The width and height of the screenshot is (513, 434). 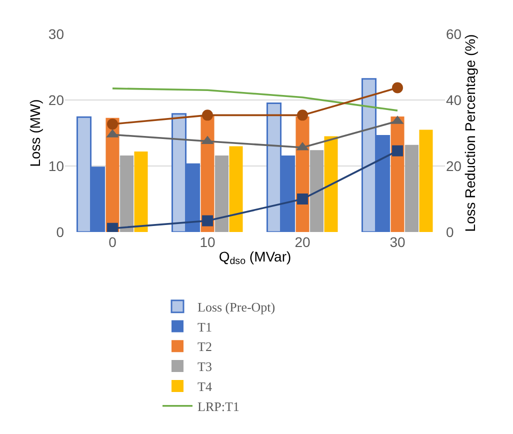 I want to click on legend-label: LRP:T1, so click(x=219, y=406).